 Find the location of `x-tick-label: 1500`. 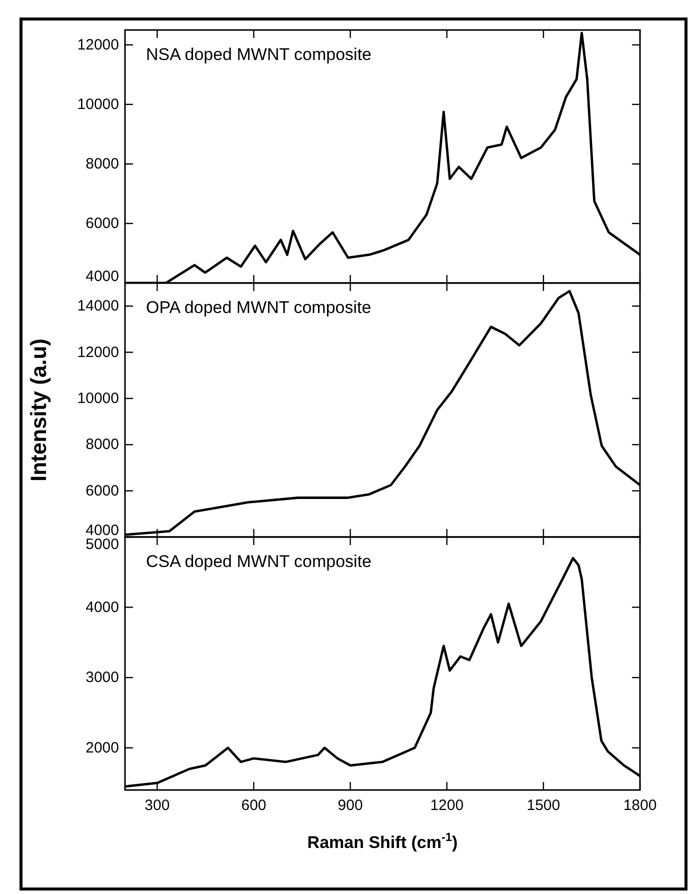

x-tick-label: 1500 is located at coordinates (543, 805).